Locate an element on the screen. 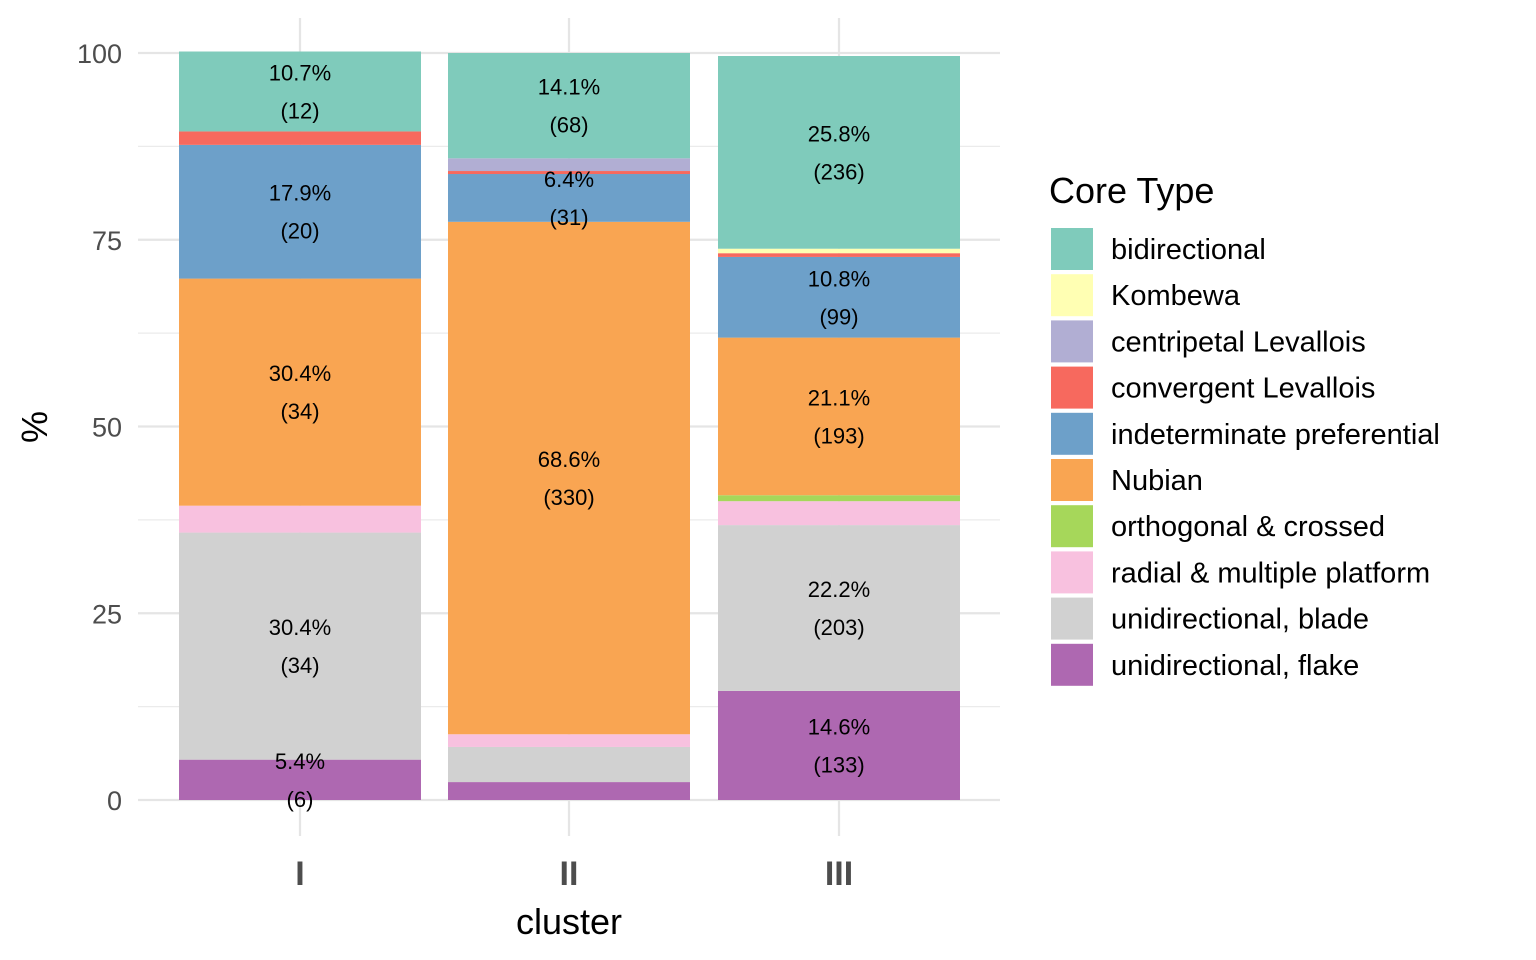  legend-label: unidirectional, flake is located at coordinates (1235, 666).